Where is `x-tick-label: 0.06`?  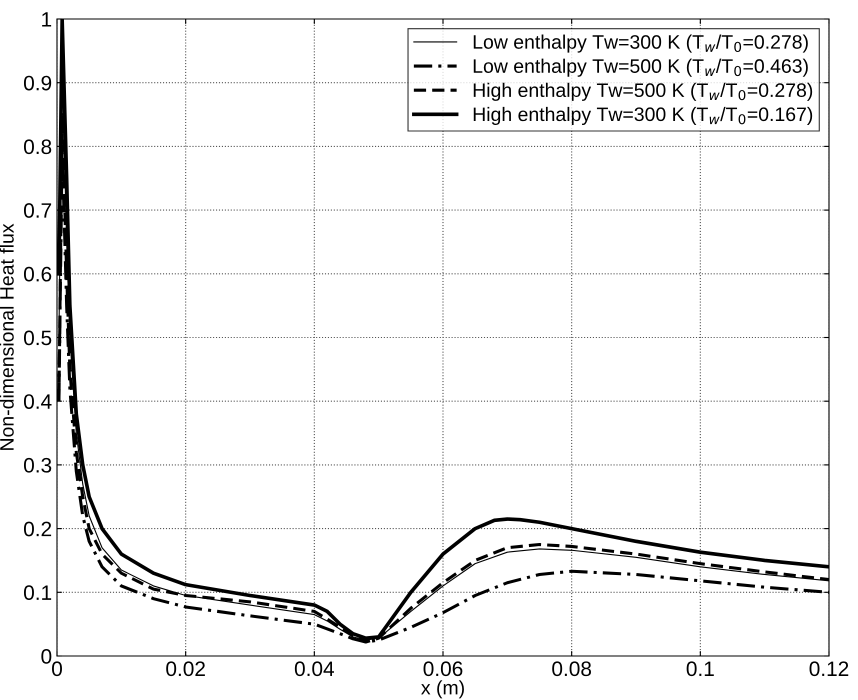
x-tick-label: 0.06 is located at coordinates (443, 668).